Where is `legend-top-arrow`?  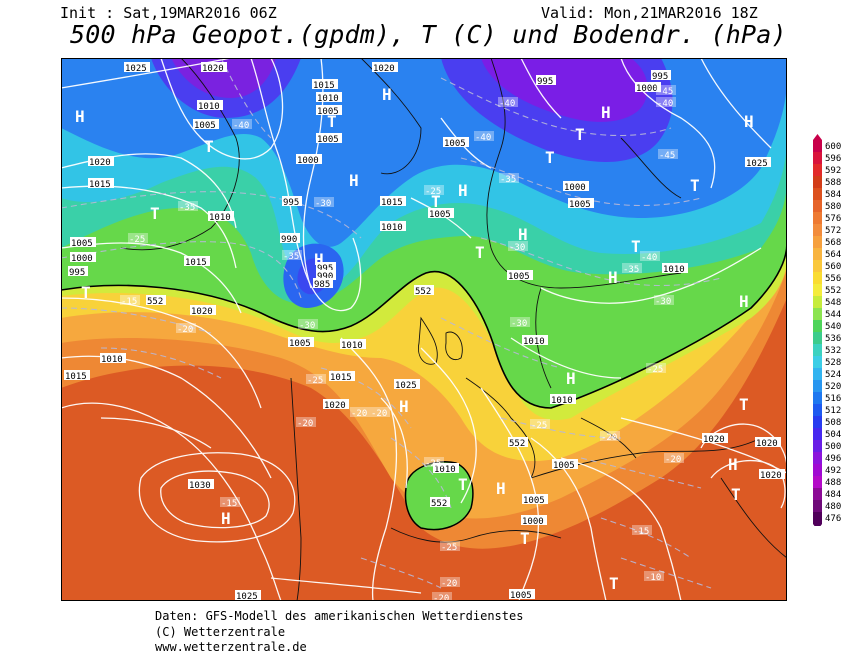 legend-top-arrow is located at coordinates (817, 137).